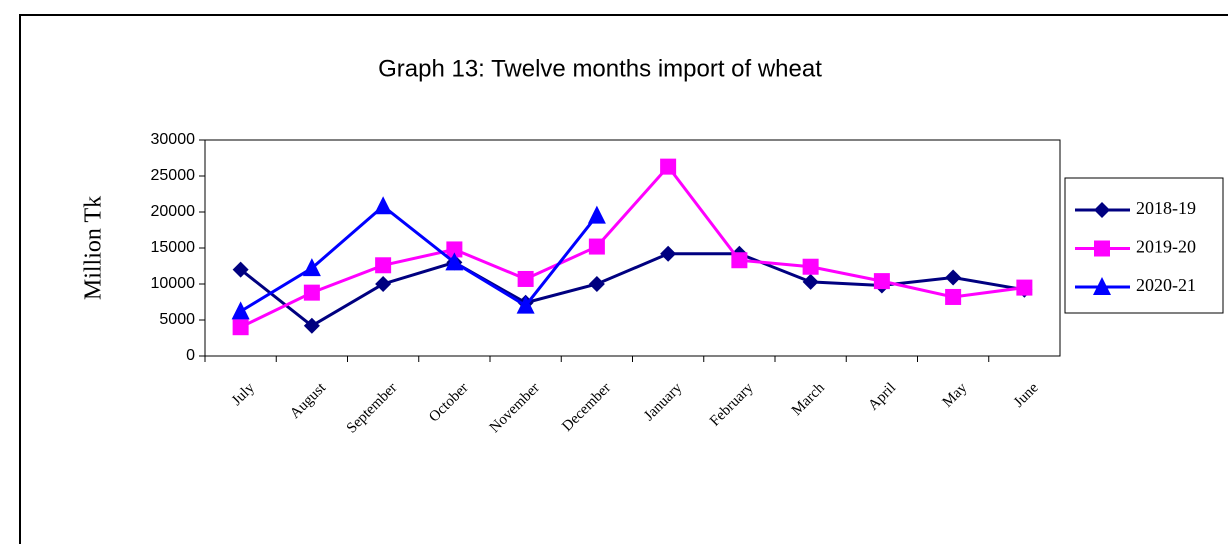  Describe the element at coordinates (600, 68) in the screenshot. I see `chart-title: Graph 13: Twelve months import of wheat` at that location.